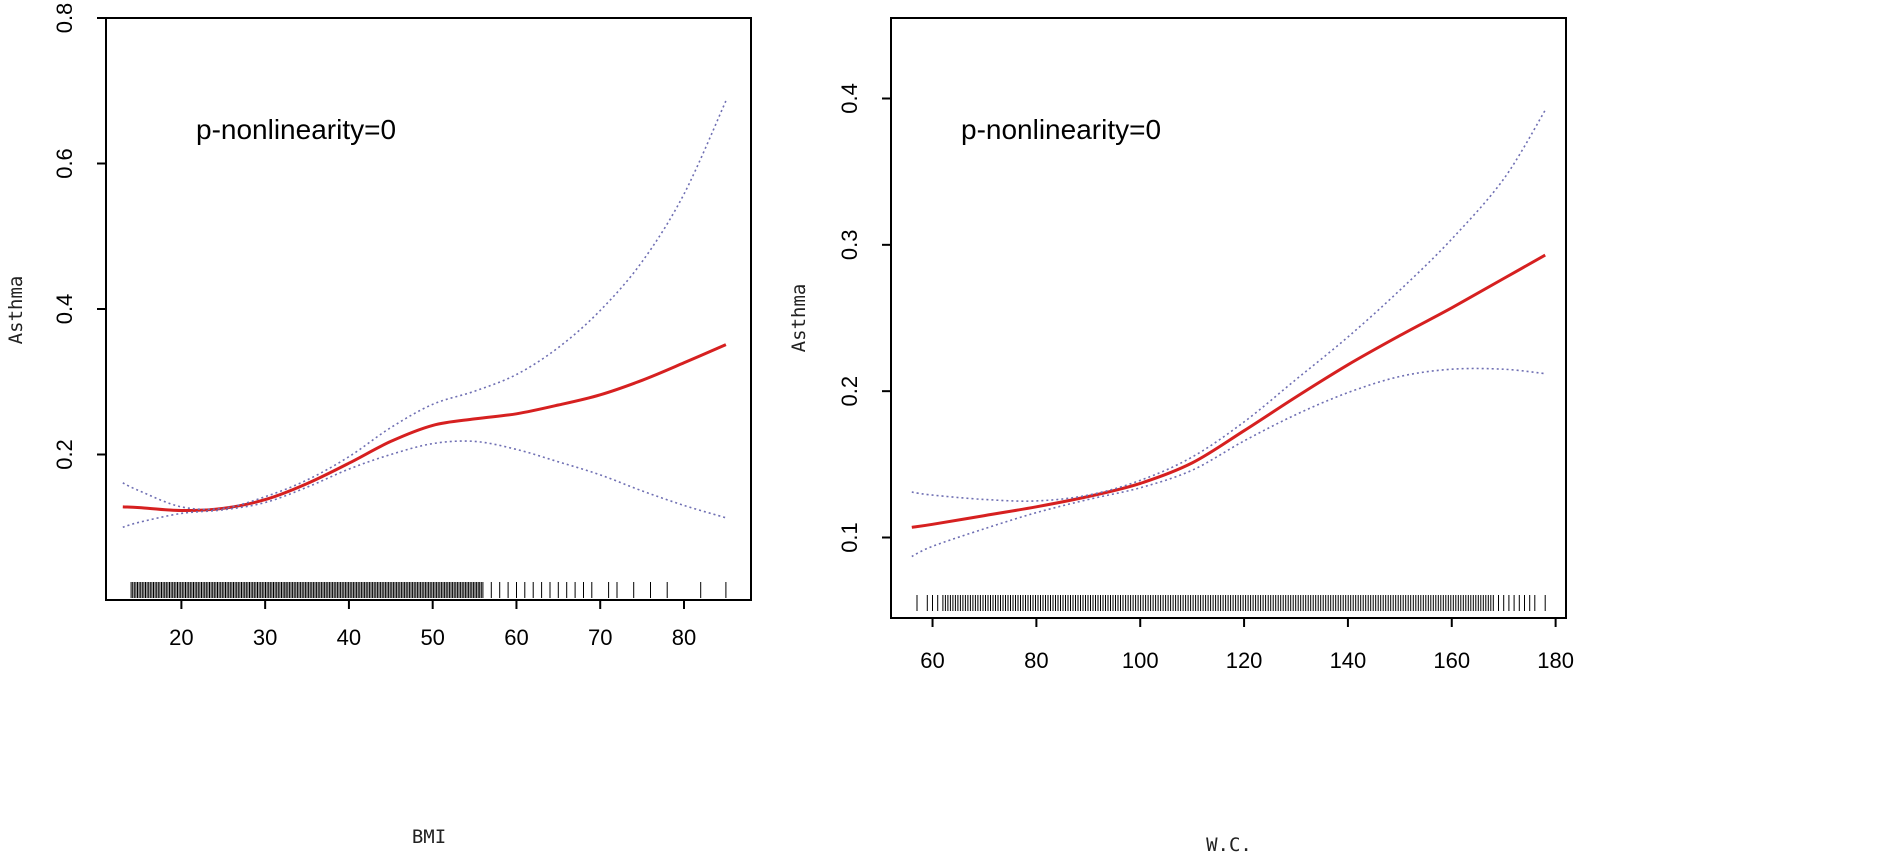 The height and width of the screenshot is (868, 1902). I want to click on bmi-x-tick-label: 30, so click(265, 637).